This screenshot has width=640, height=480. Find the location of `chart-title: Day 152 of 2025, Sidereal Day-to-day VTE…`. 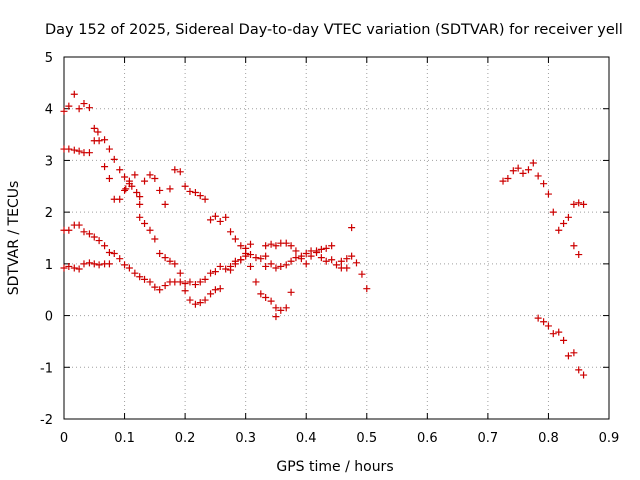

chart-title: Day 152 of 2025, Sidereal Day-to-day VTE… is located at coordinates (334, 30).